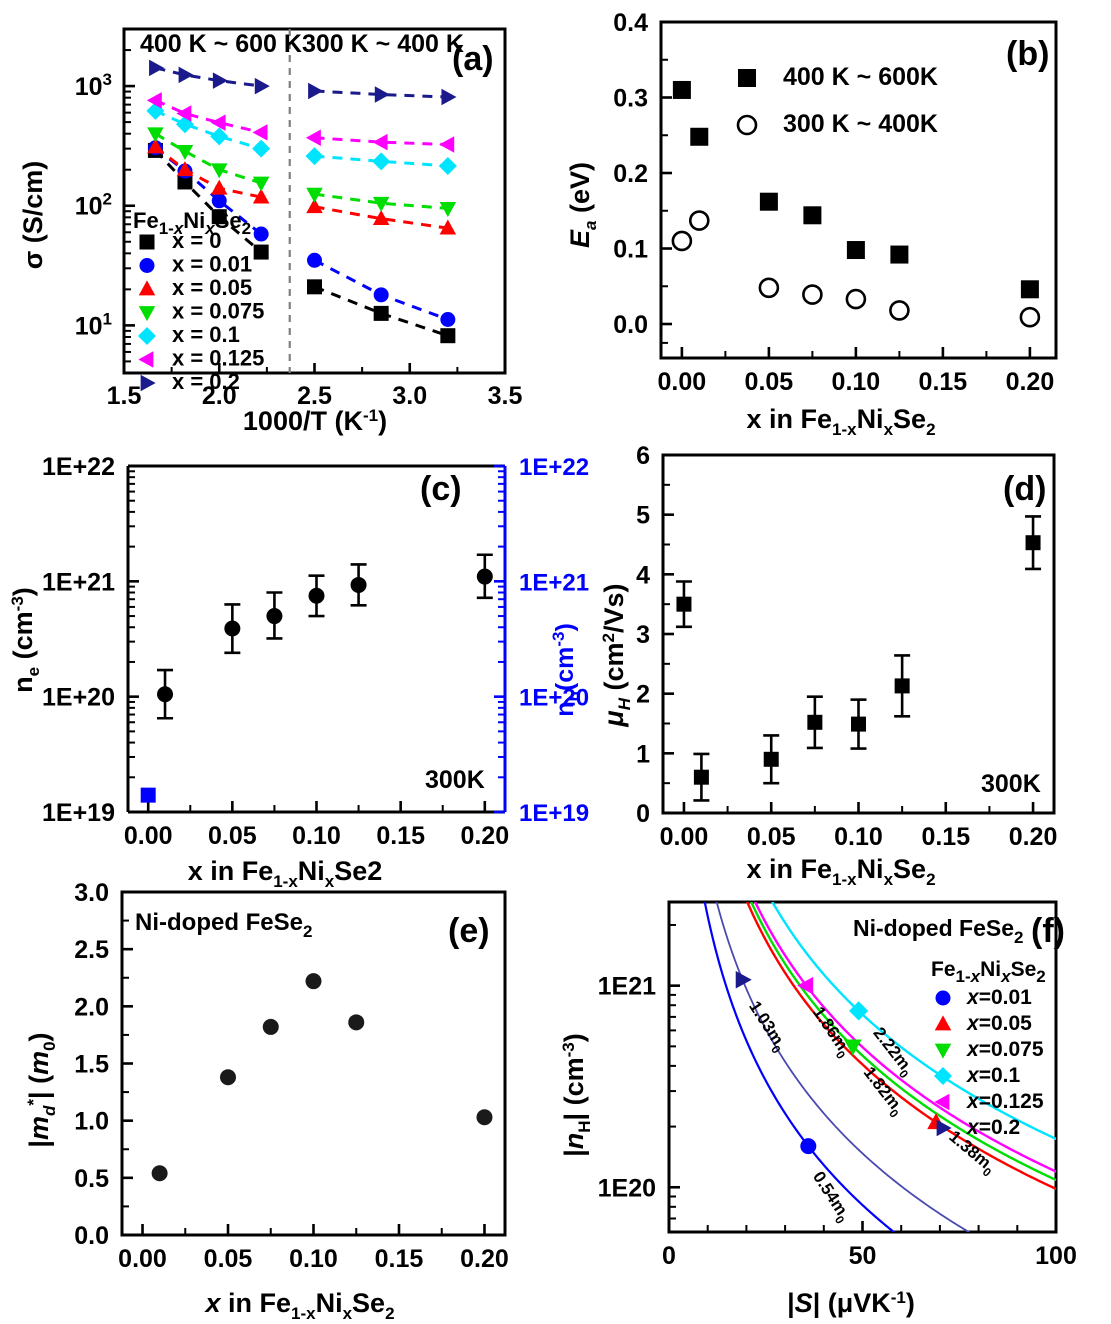 Image resolution: width=1111 pixels, height=1324 pixels. What do you see at coordinates (212, 264) in the screenshot?
I see `legend-label: x = 0.01` at bounding box center [212, 264].